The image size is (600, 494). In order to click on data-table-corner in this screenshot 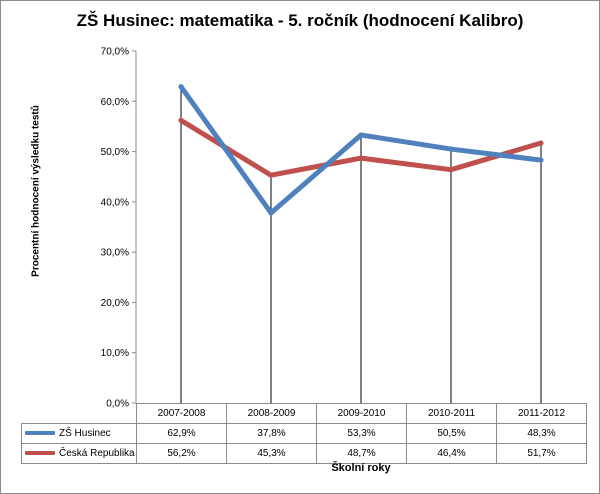, I will do `click(79, 413)`.